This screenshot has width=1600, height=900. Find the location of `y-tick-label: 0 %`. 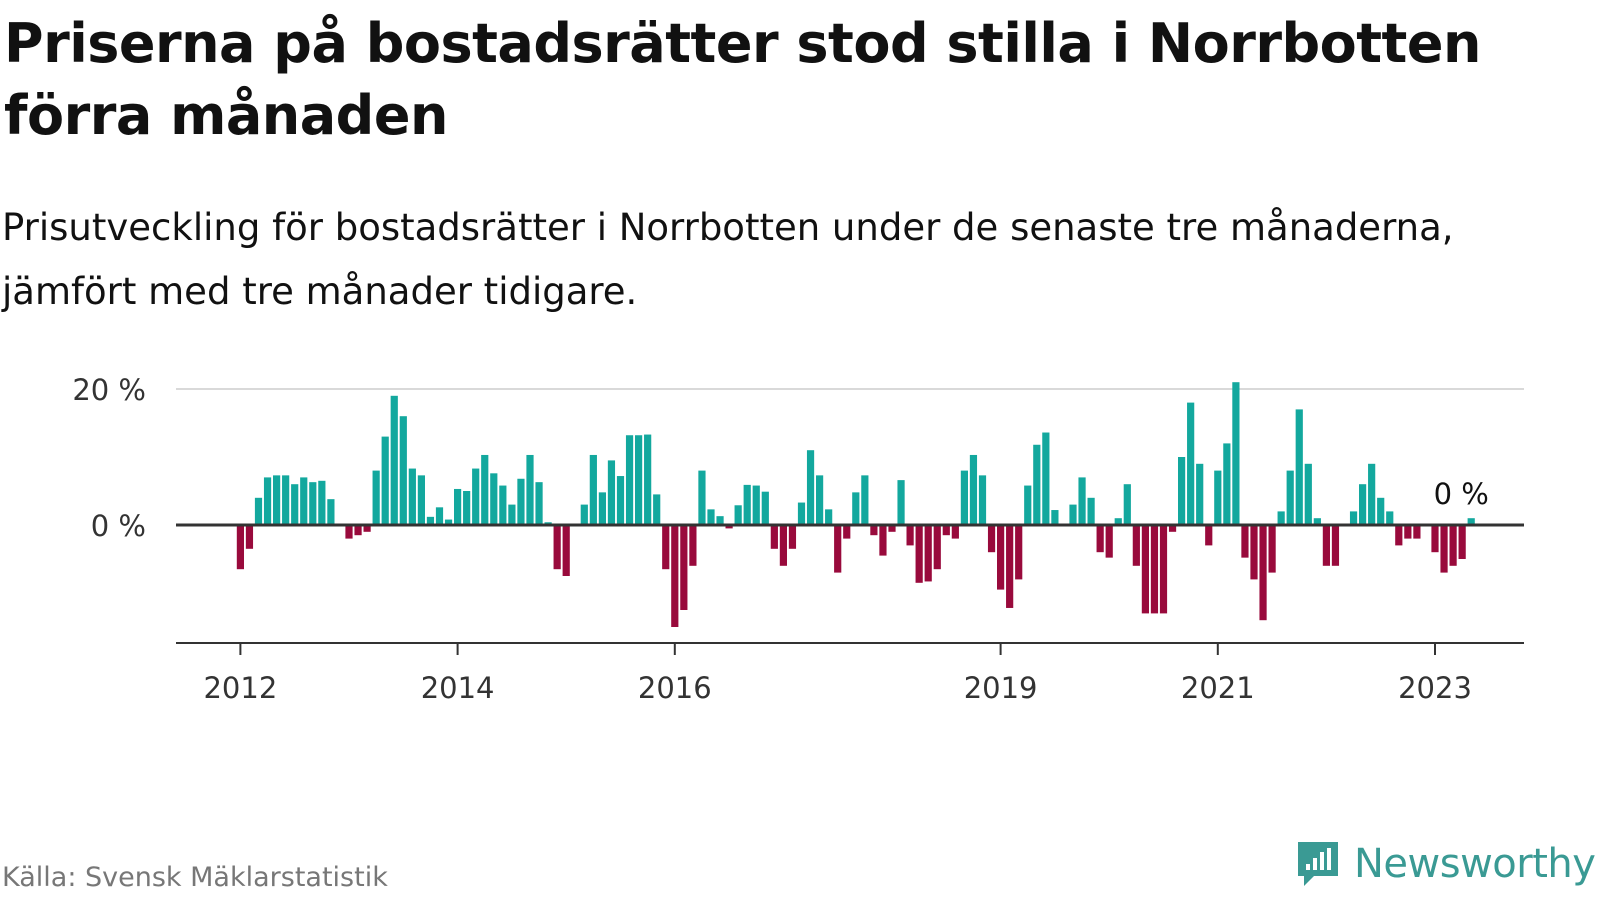

y-tick-label: 0 % is located at coordinates (118, 526).